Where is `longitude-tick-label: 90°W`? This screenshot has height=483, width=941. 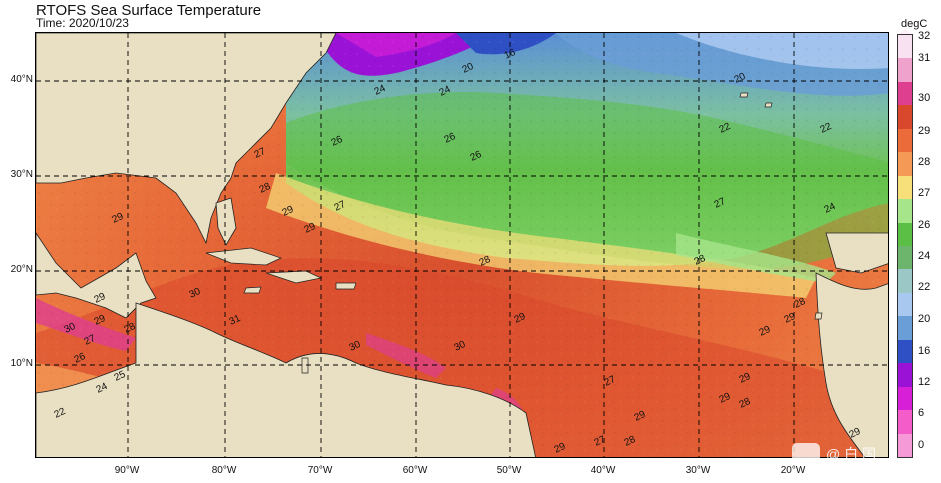 longitude-tick-label: 90°W is located at coordinates (127, 470).